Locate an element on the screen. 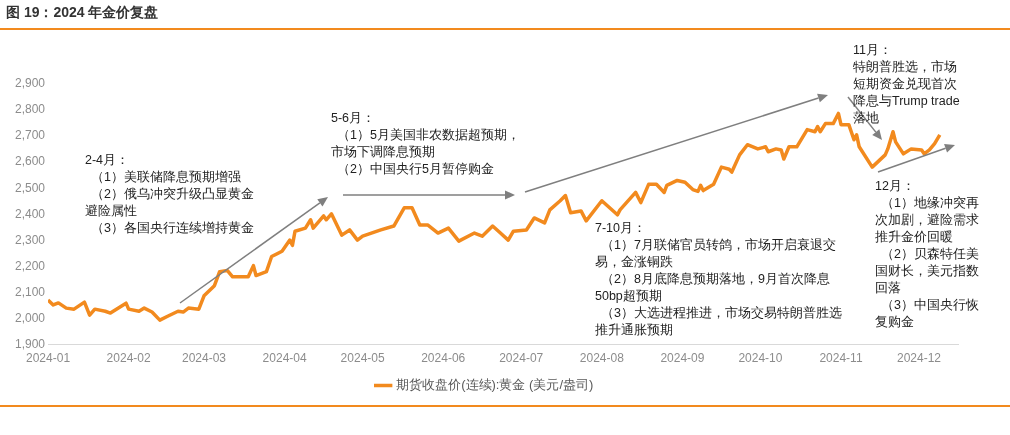 Image resolution: width=1010 pixels, height=435 pixels. x-tick-label: 2024-06 is located at coordinates (443, 358).